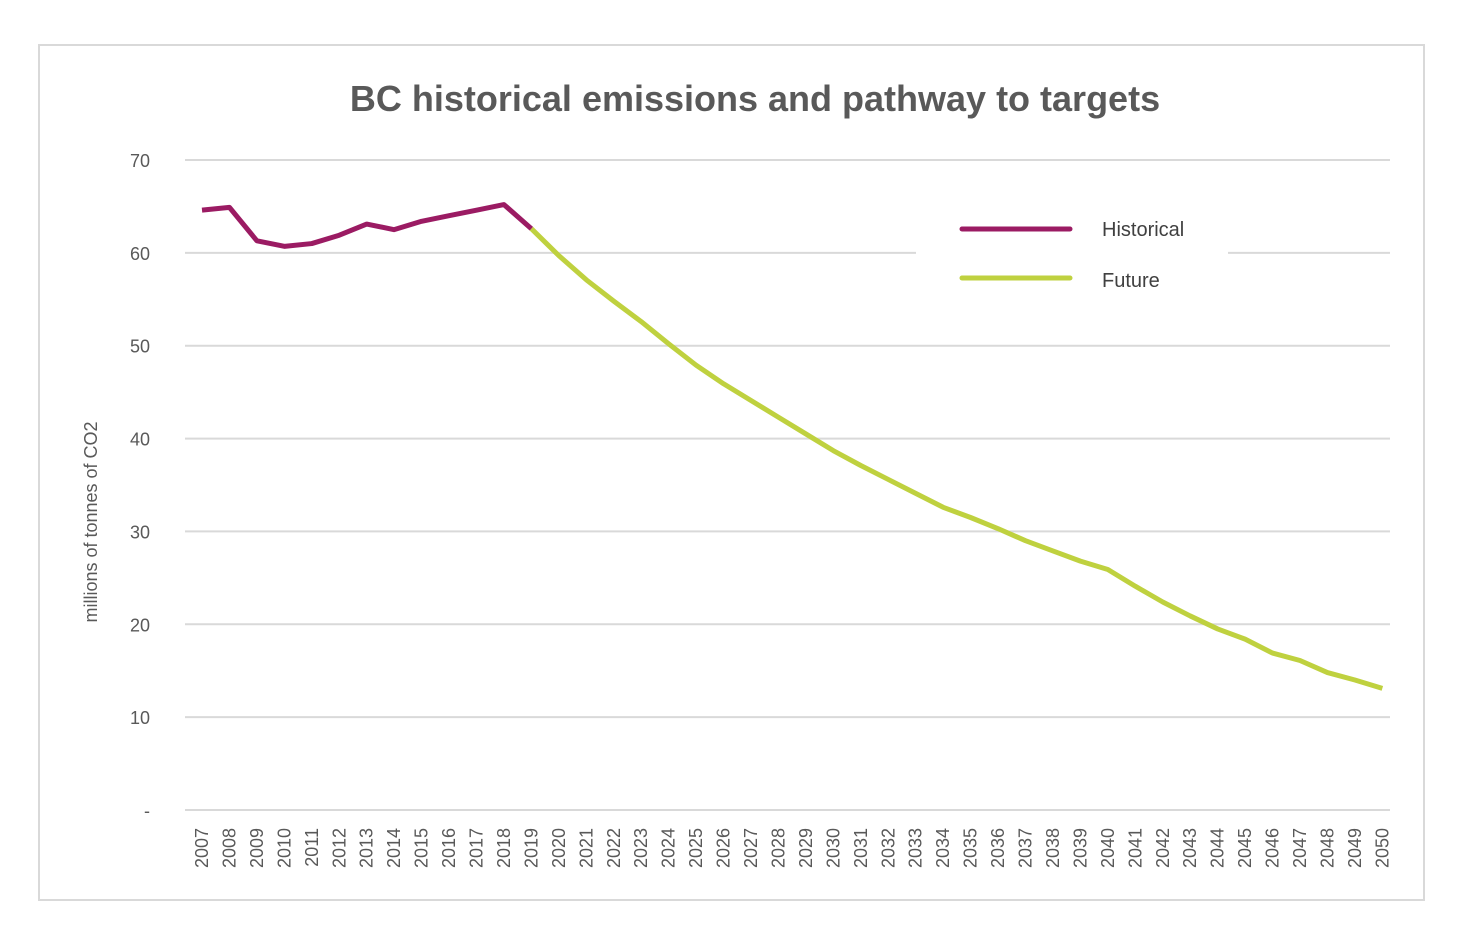  Describe the element at coordinates (504, 848) in the screenshot. I see `x-tick-label: 2018` at that location.